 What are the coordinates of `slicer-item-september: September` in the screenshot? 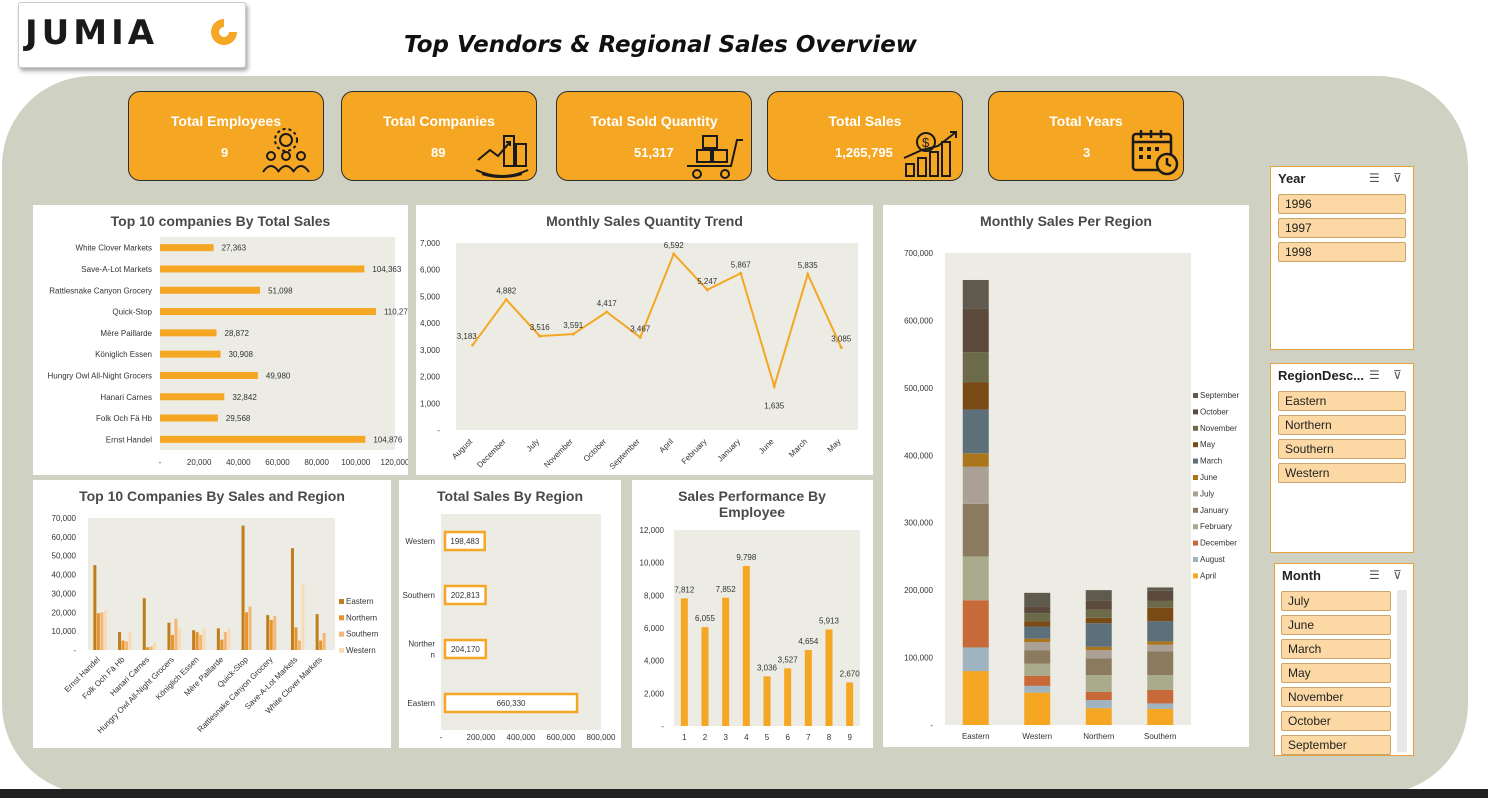 It's located at (1336, 745).